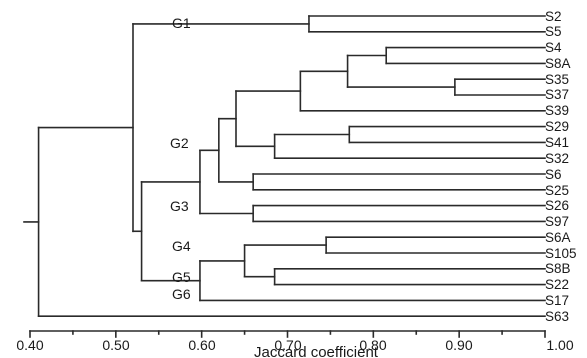 This screenshot has width=587, height=358. What do you see at coordinates (557, 158) in the screenshot?
I see `leaf-label: S32` at bounding box center [557, 158].